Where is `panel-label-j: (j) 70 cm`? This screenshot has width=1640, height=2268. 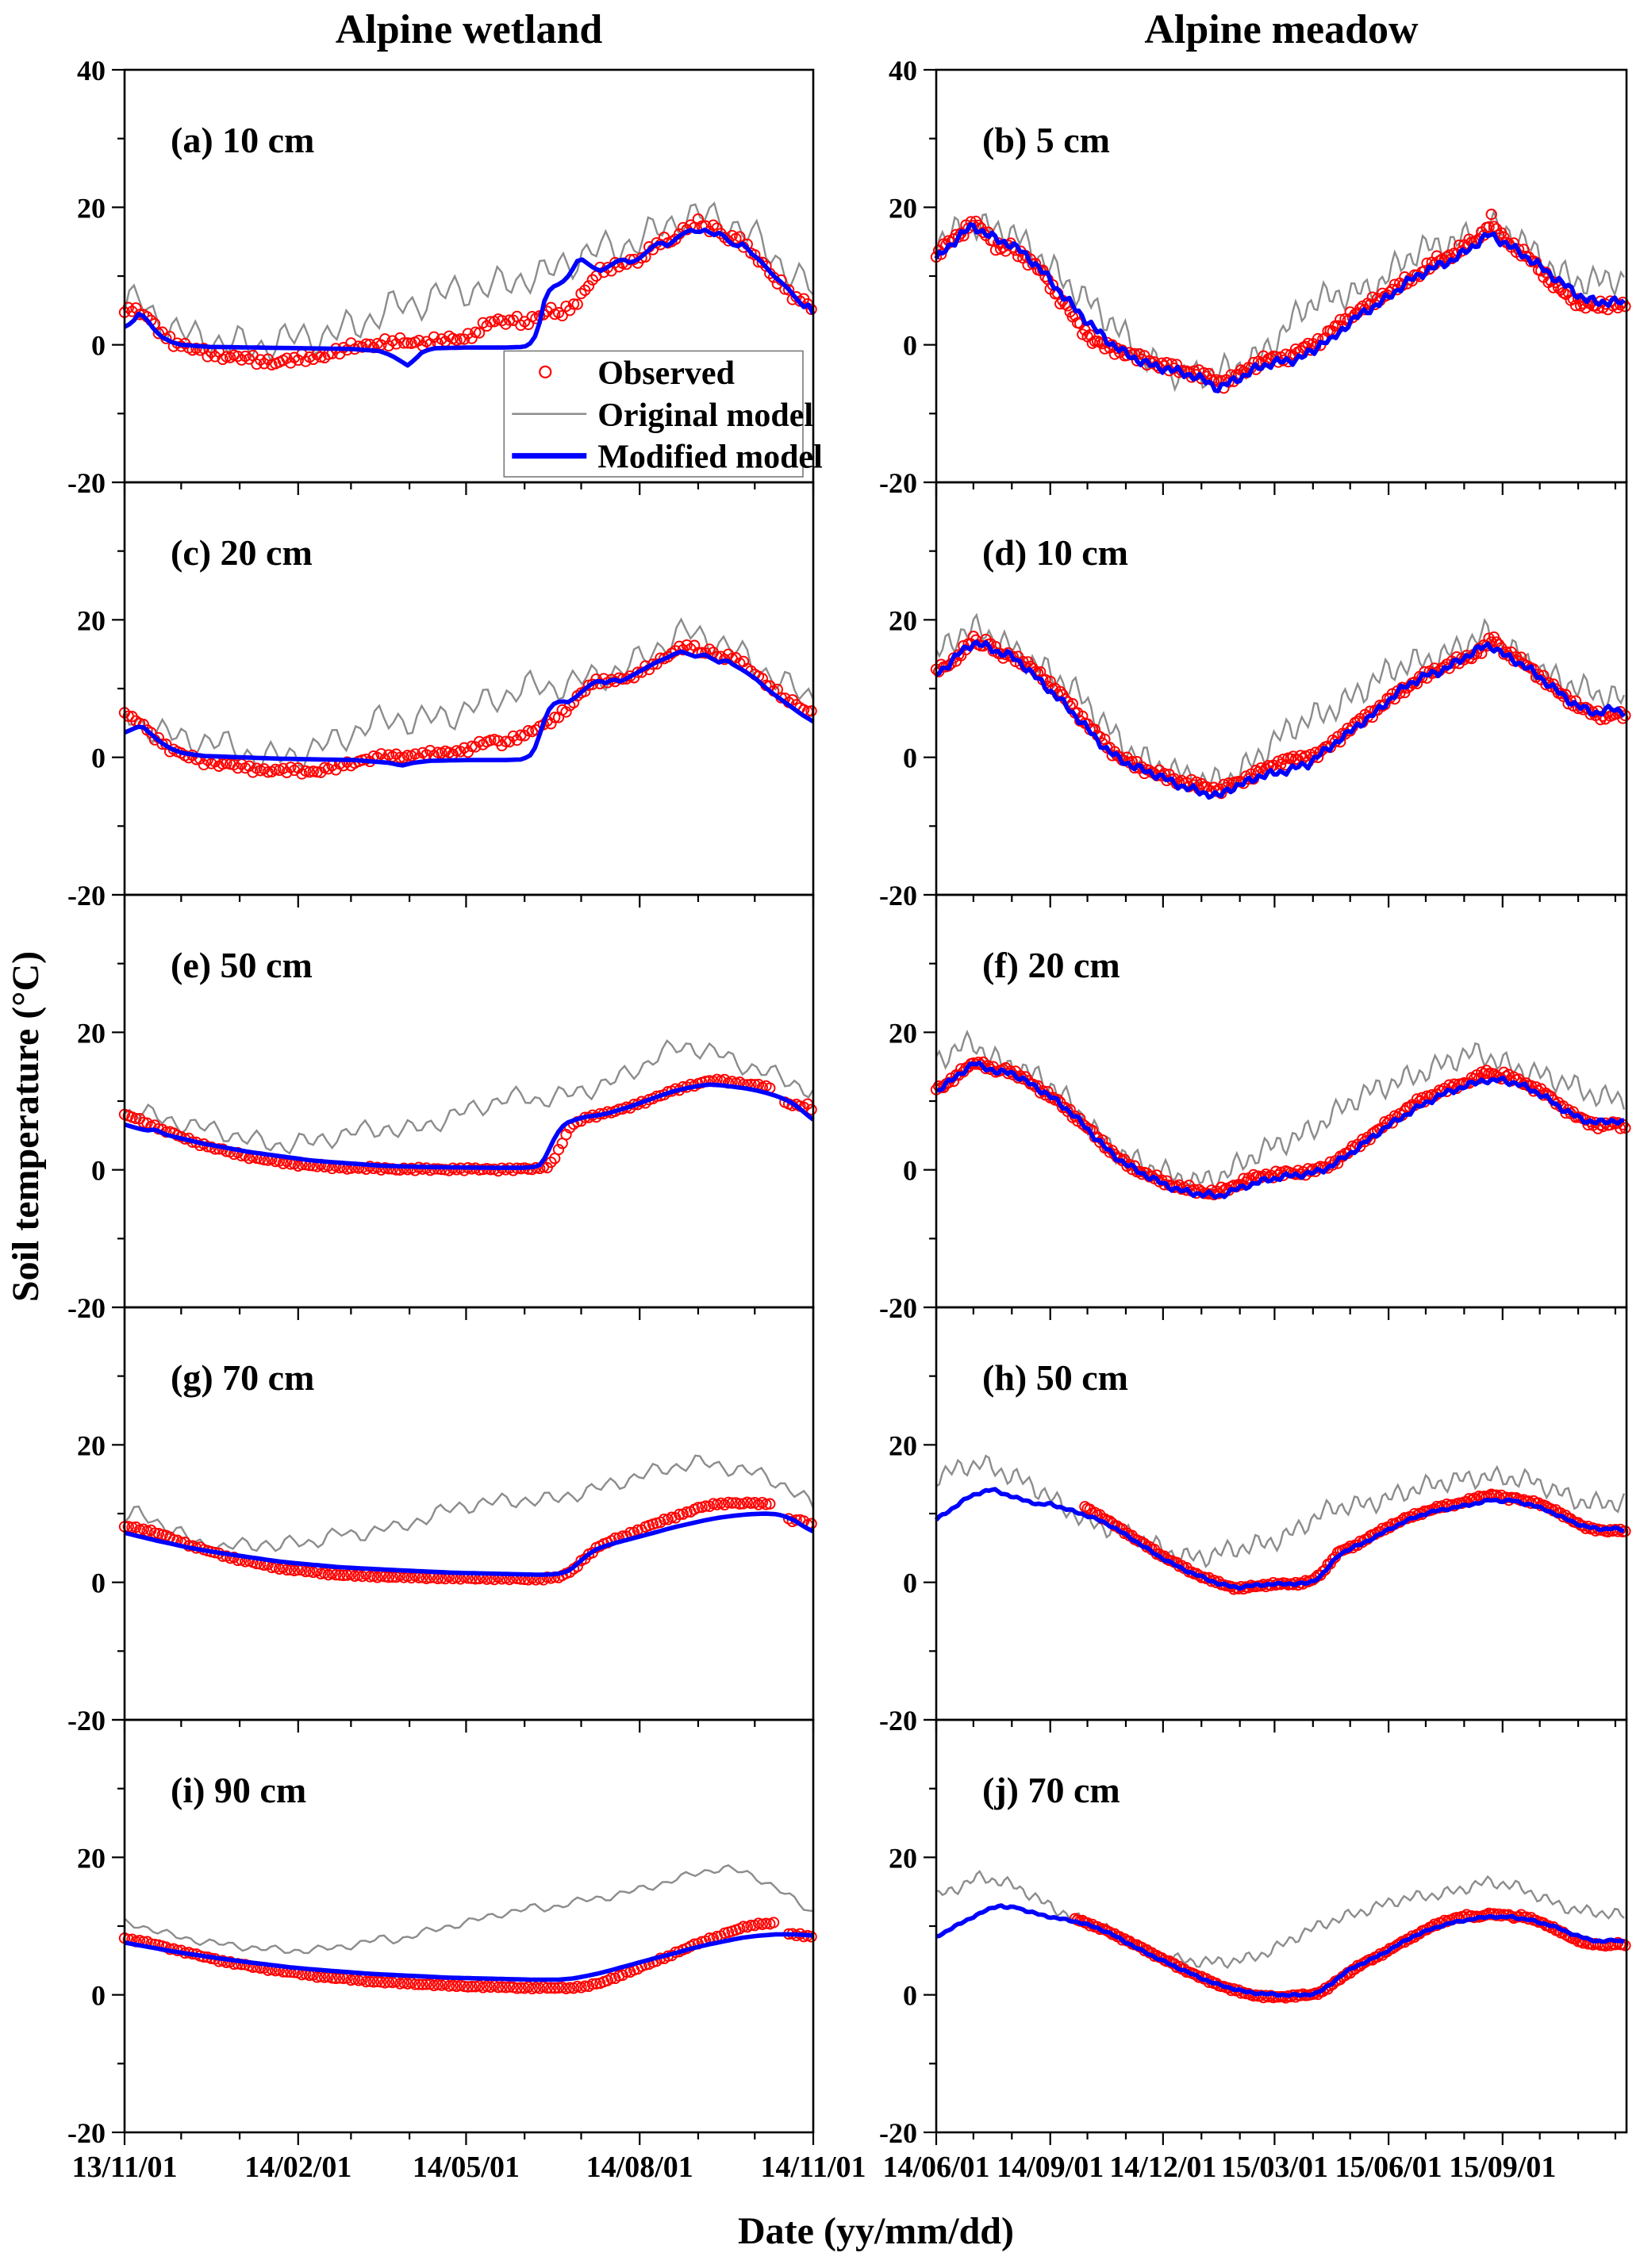 panel-label-j: (j) 70 cm is located at coordinates (1051, 1790).